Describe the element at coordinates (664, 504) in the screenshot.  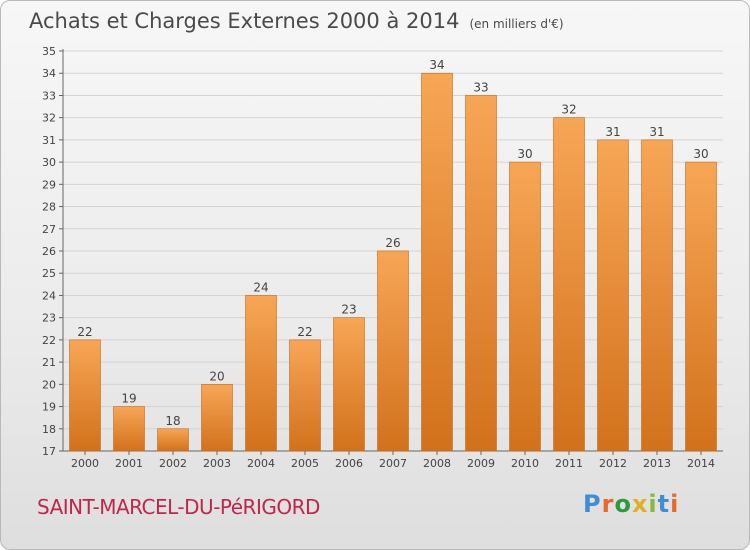
I see `logo-letter: t` at that location.